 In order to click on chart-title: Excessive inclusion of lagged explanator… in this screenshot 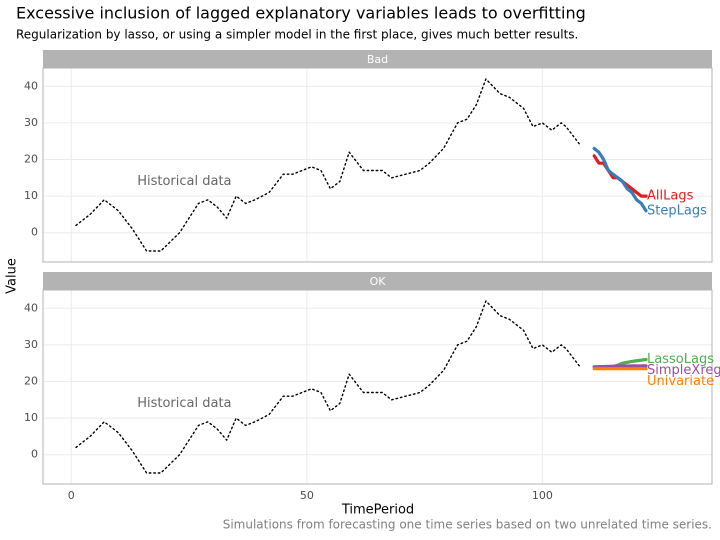, I will do `click(301, 13)`.